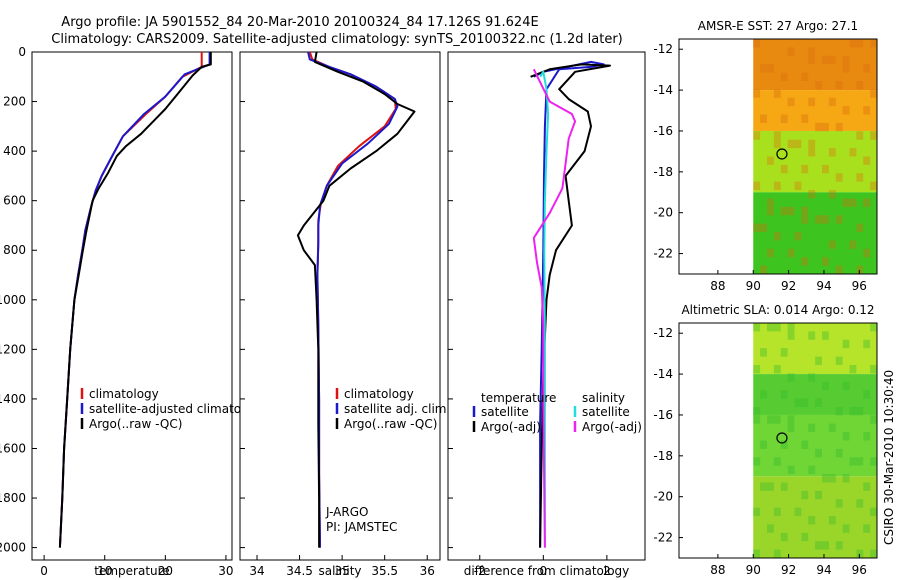 This screenshot has width=900, height=580. I want to click on legend-label: Argo(..raw -QC), so click(390, 424).